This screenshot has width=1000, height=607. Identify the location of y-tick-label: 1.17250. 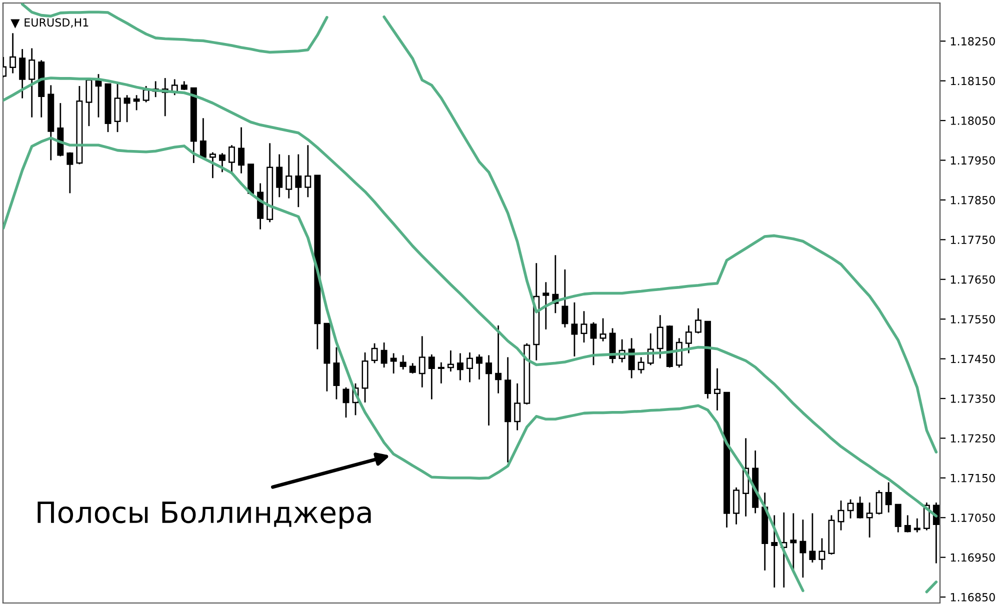
(972, 438).